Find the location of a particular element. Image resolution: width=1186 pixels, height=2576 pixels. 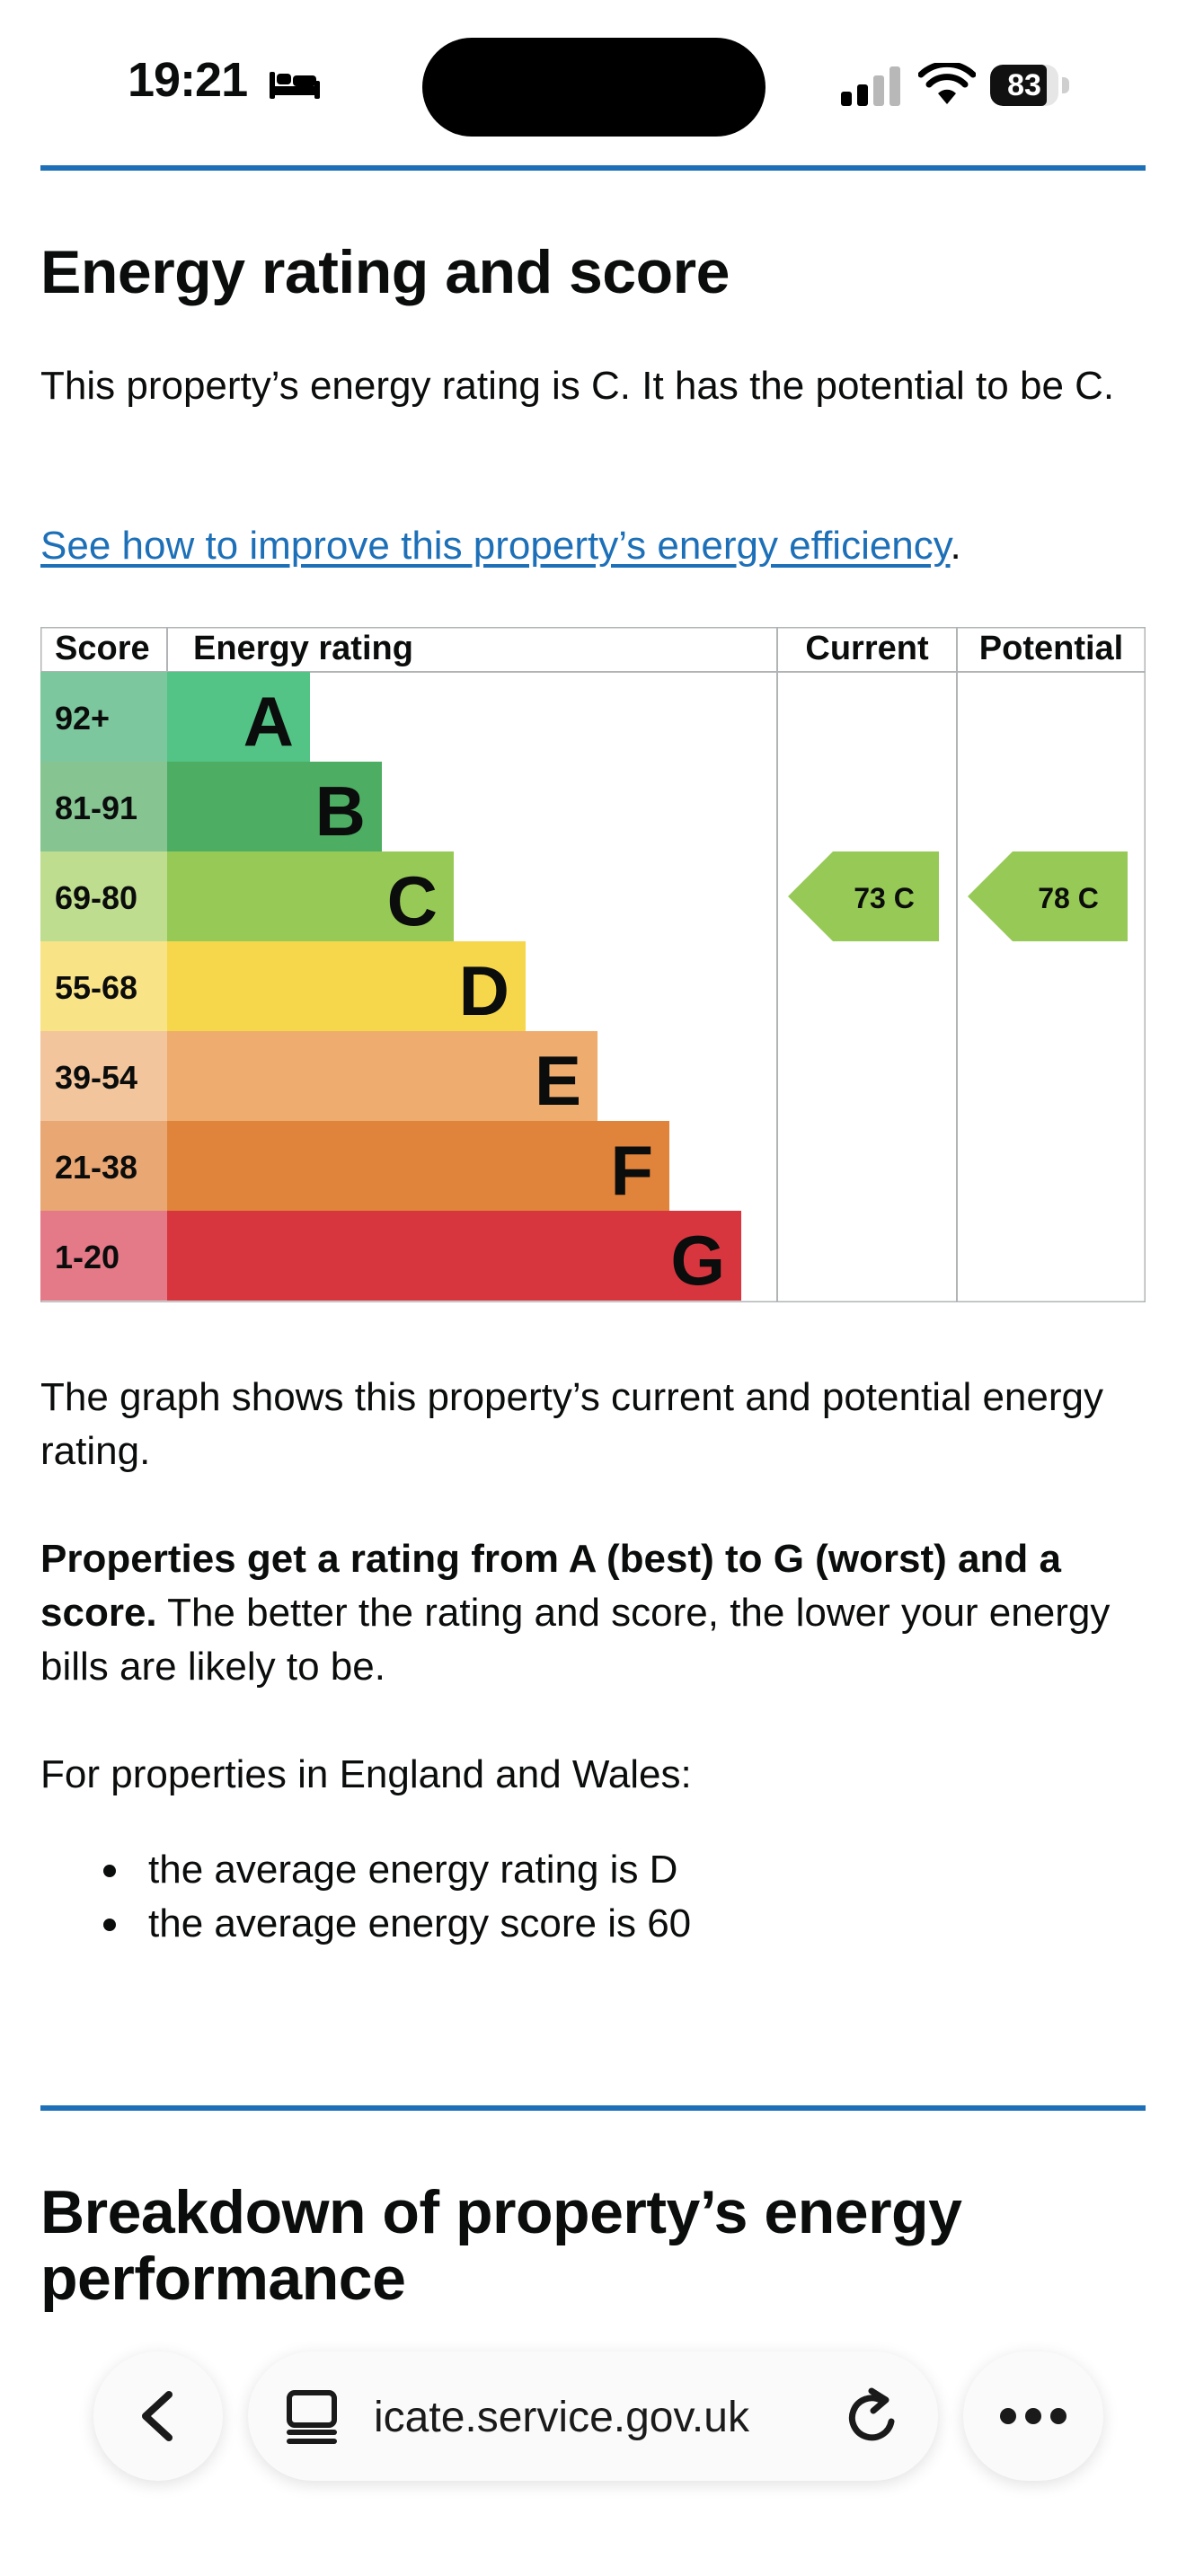

score-cell-d is located at coordinates (103, 986).